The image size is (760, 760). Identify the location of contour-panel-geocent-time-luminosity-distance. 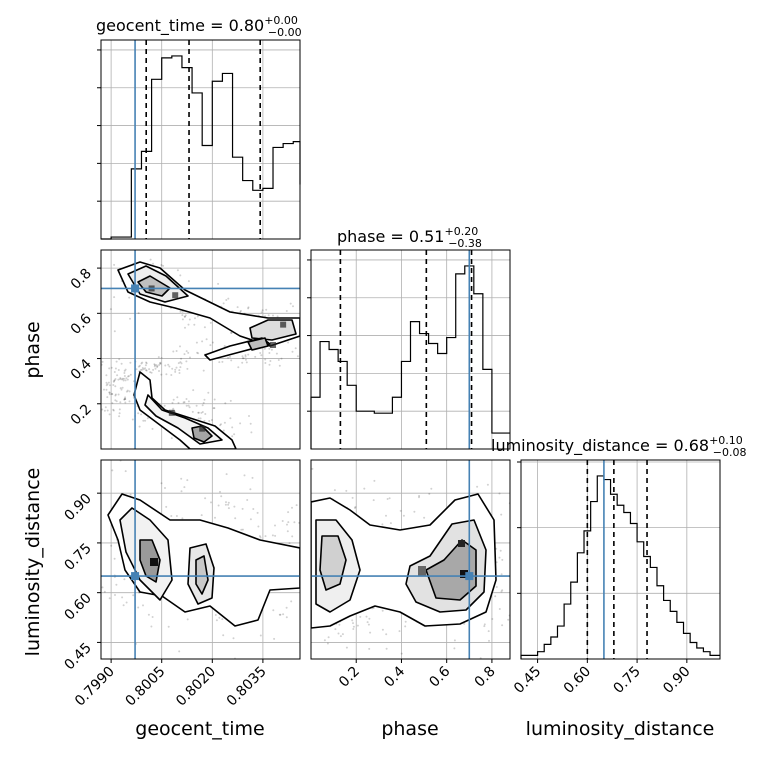
(180, 564).